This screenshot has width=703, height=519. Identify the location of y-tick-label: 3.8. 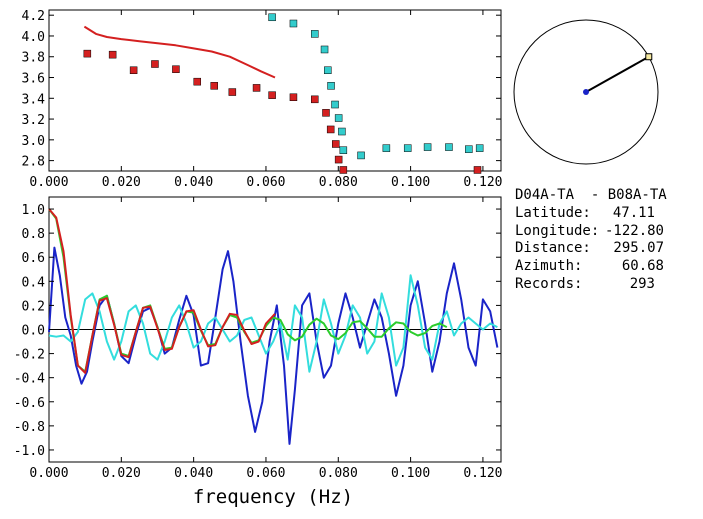
(33, 58).